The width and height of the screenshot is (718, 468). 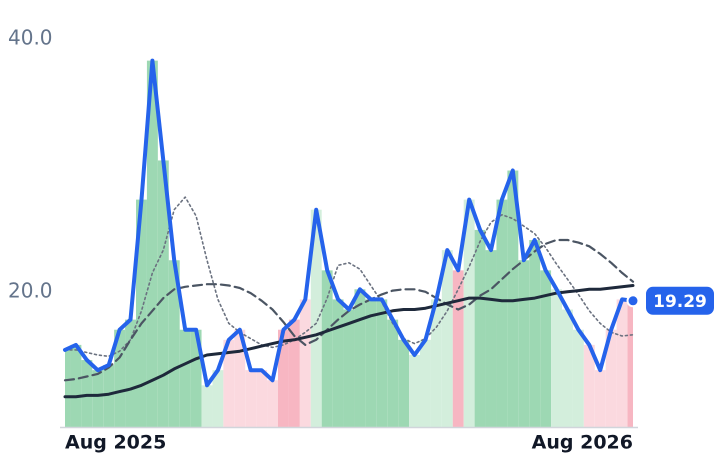 What do you see at coordinates (582, 443) in the screenshot?
I see `x-tick-label: Aug 2026` at bounding box center [582, 443].